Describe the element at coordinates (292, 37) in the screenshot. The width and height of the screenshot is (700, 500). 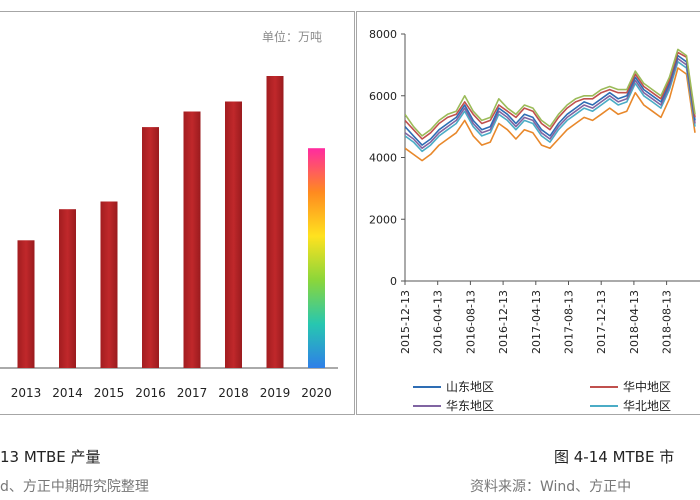
I see `unit-label: 单位：万吨` at that location.